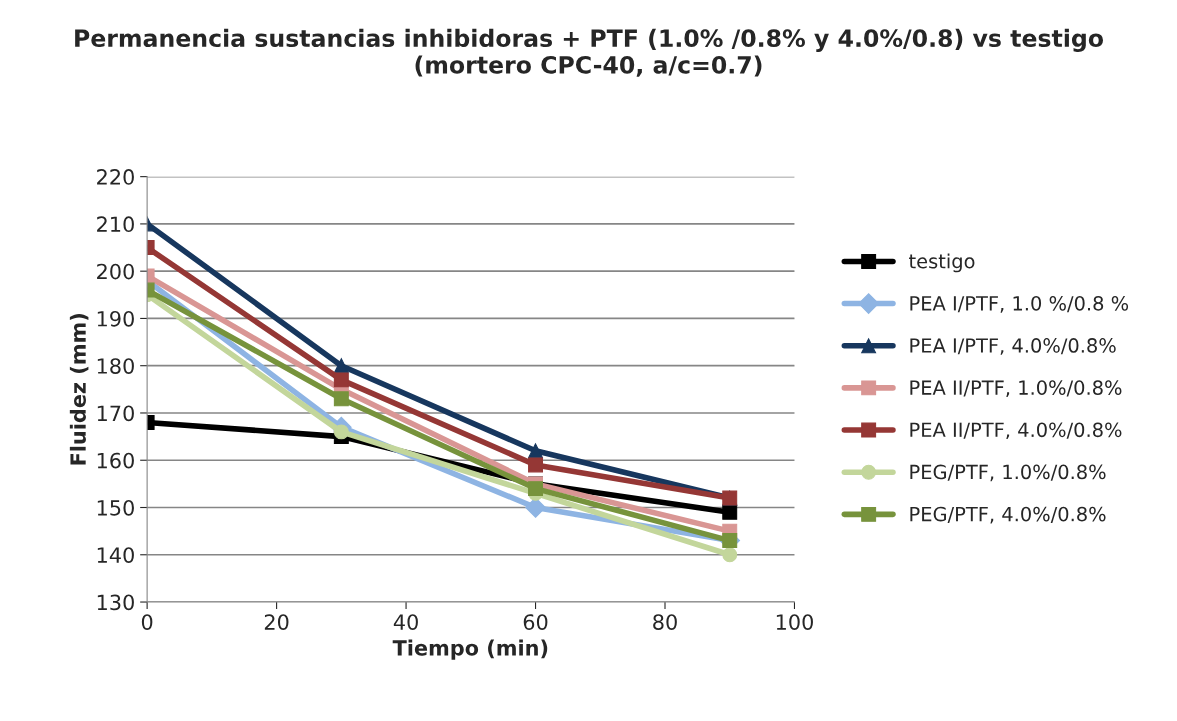  What do you see at coordinates (115, 413) in the screenshot?
I see `y-tick-label: 170` at bounding box center [115, 413].